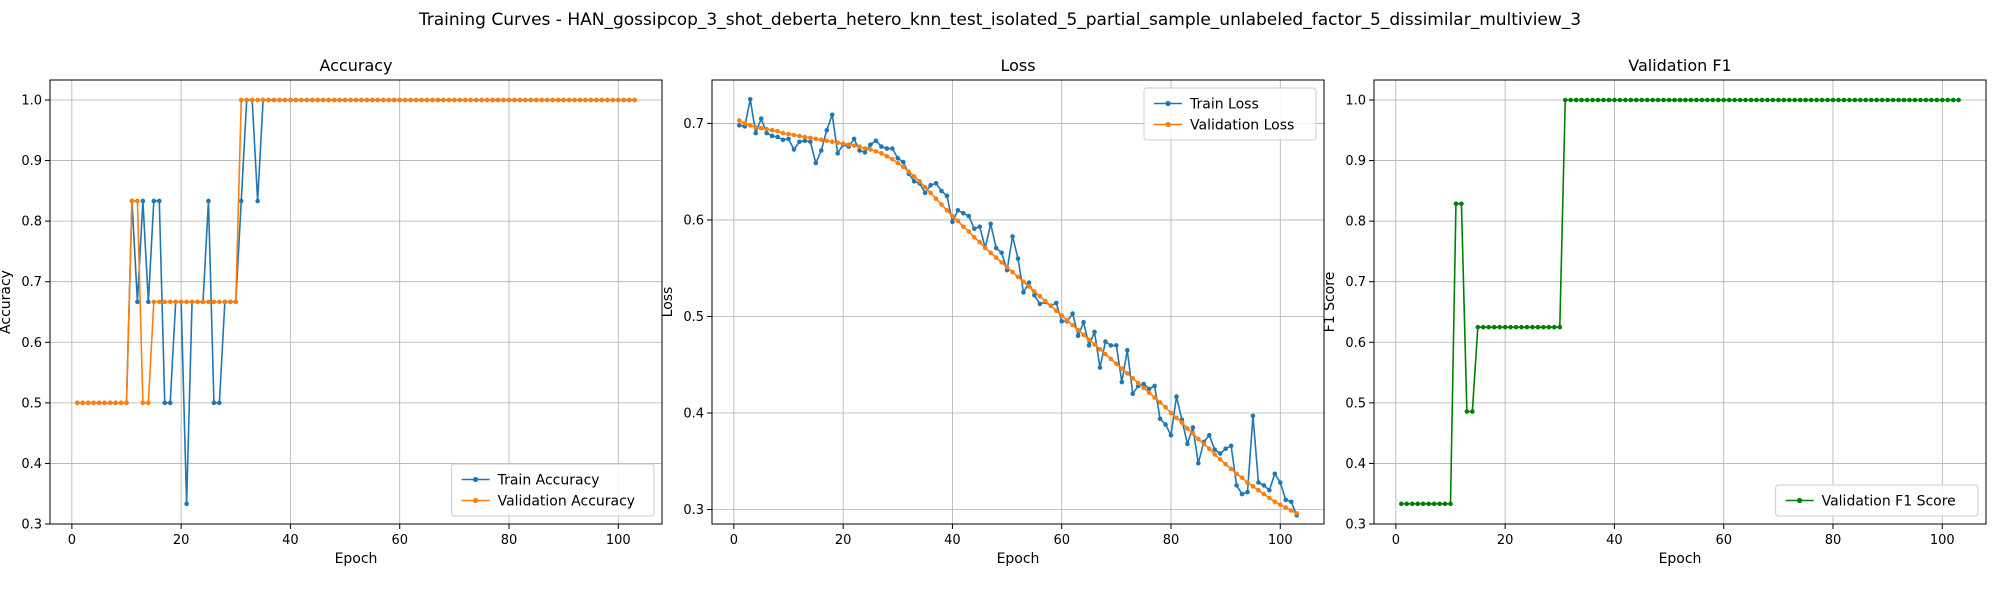 The width and height of the screenshot is (2000, 604). What do you see at coordinates (1230, 114) in the screenshot?
I see `legend: Train Loss Validation Loss` at bounding box center [1230, 114].